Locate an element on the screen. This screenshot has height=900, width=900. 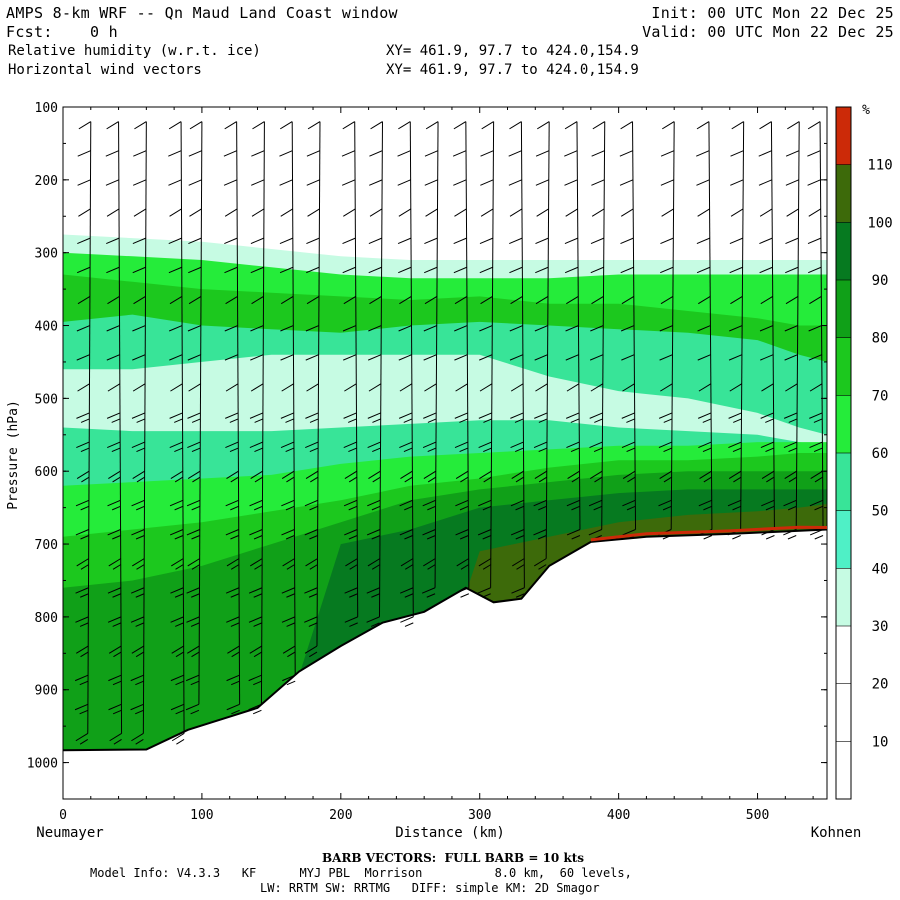
y-axis-label: Pressure (hPa) is located at coordinates (13, 455).